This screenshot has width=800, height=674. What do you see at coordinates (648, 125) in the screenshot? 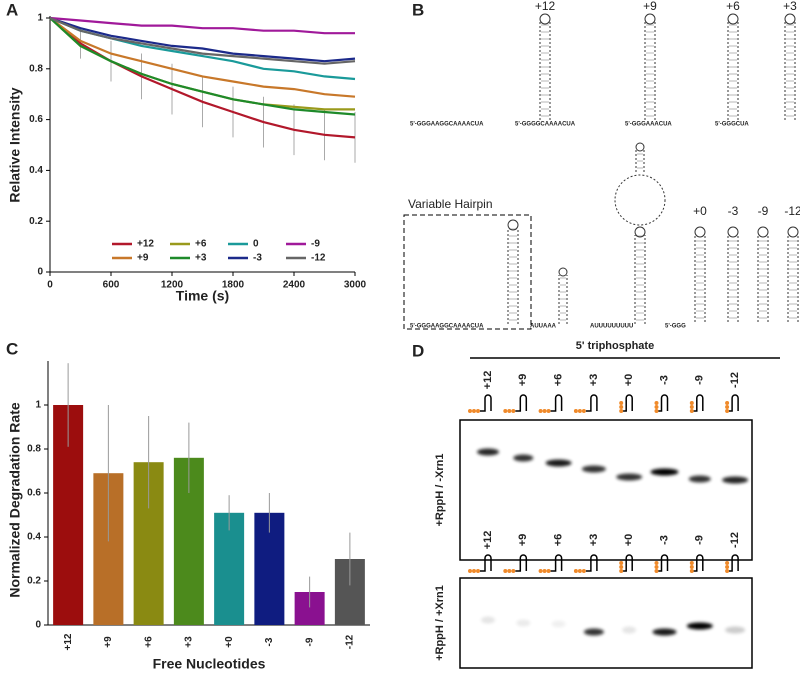
I see `sequence: 5'-GGGAAACUA` at bounding box center [648, 125].